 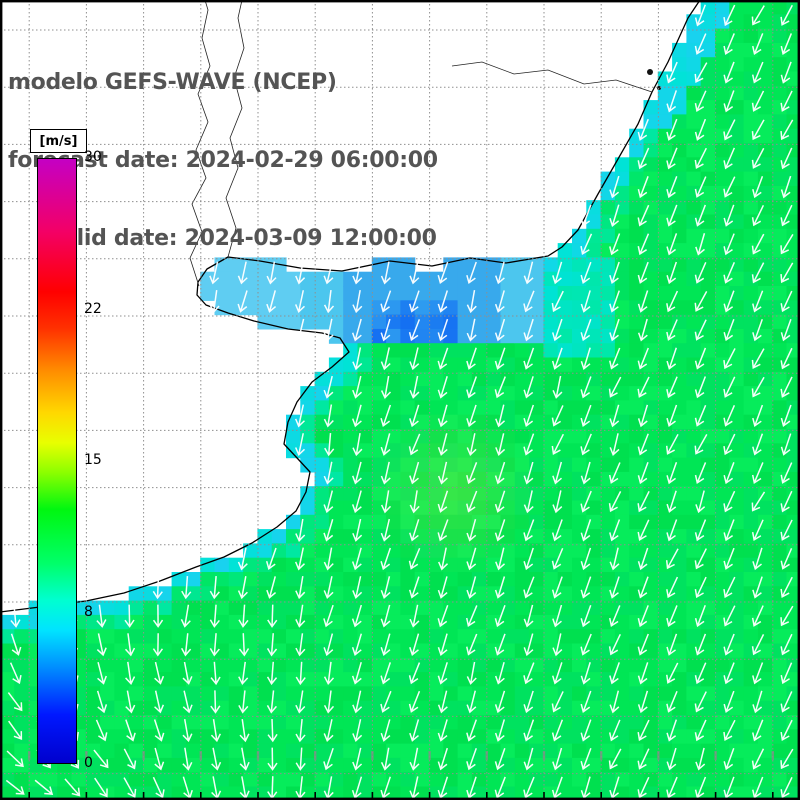 What do you see at coordinates (401, 774) in the screenshot?
I see `axis-ticks` at bounding box center [401, 774].